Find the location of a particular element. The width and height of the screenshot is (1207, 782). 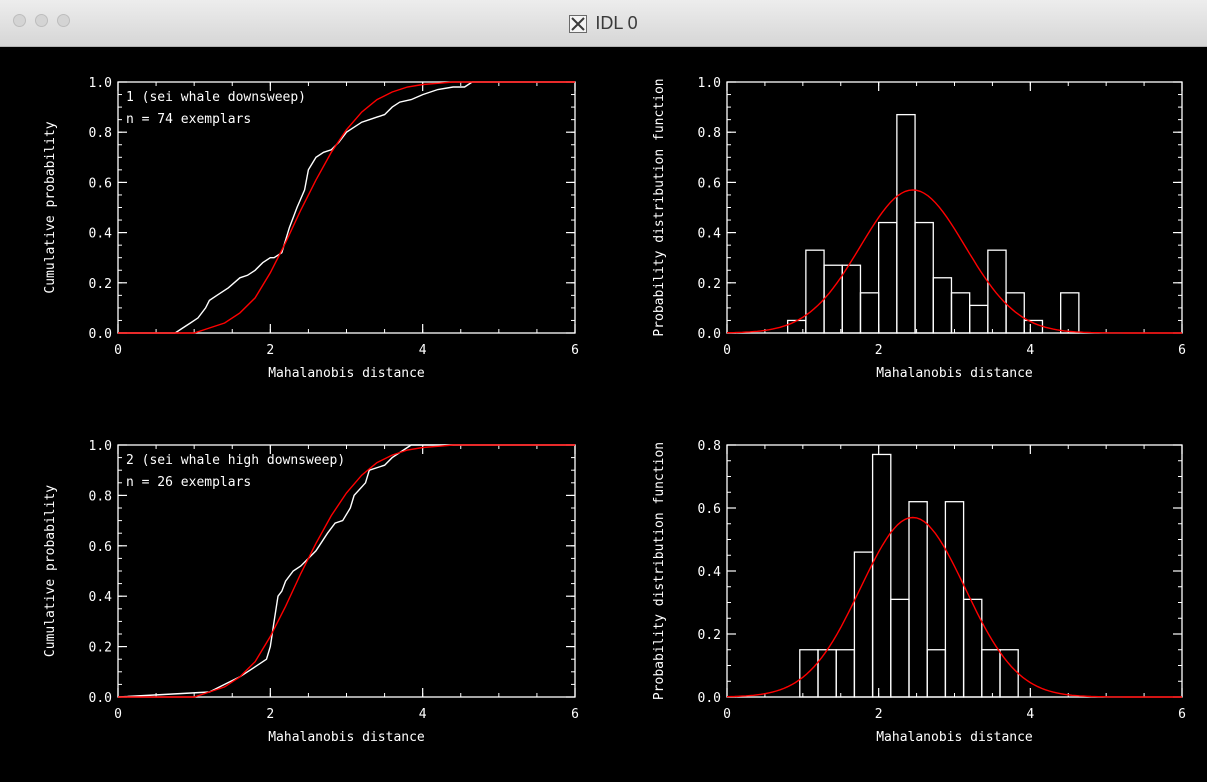

annotation-2: n = 26 exemplars is located at coordinates (188, 482).